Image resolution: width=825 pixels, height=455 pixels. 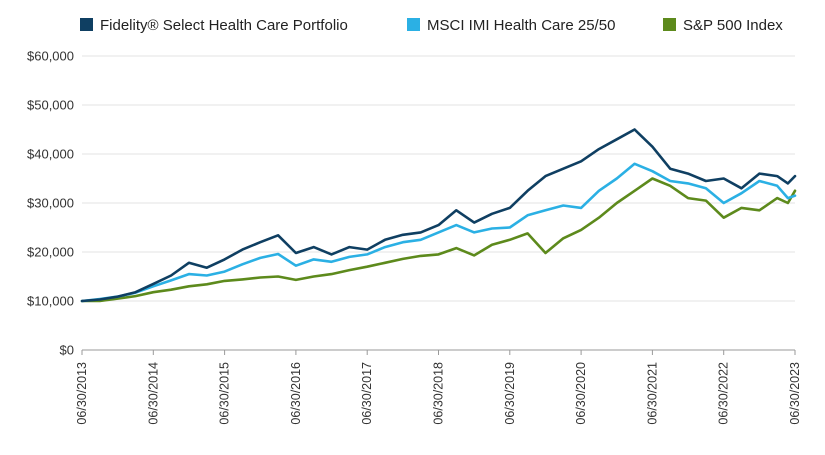 I want to click on x-tick-label: 06/30/2022, so click(x=724, y=393).